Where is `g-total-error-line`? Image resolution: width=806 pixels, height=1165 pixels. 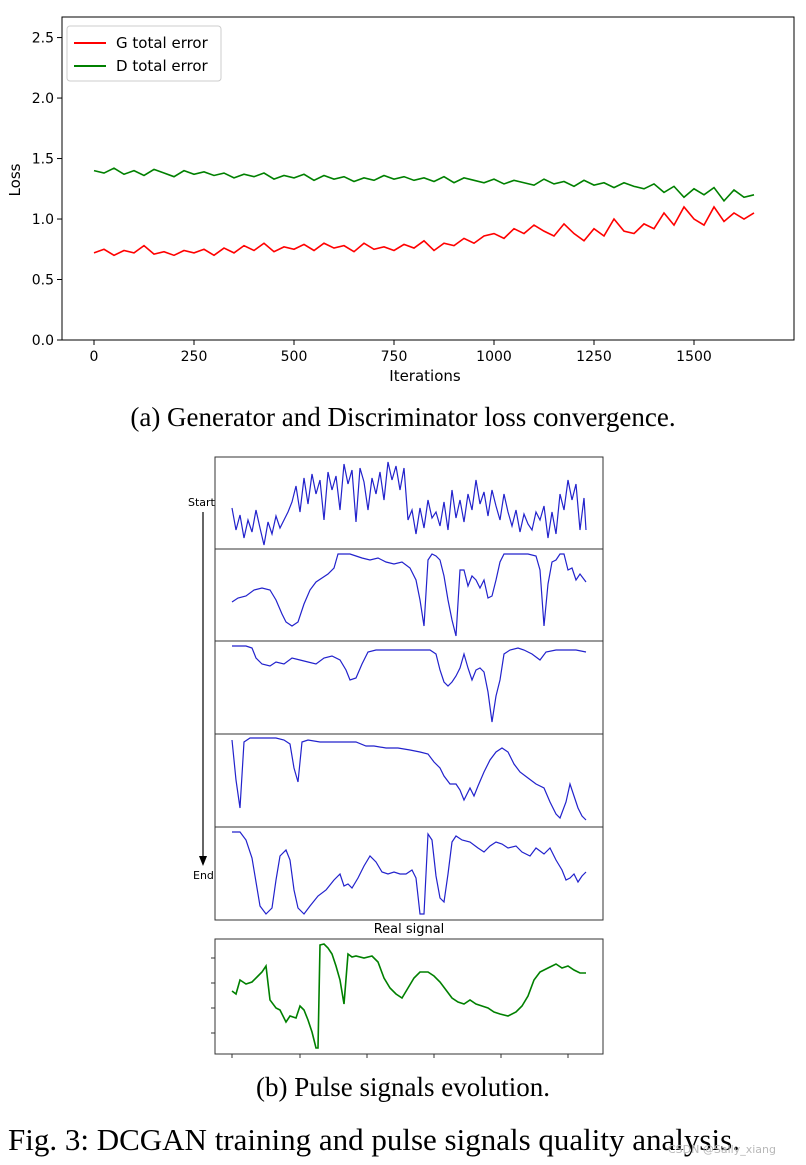
g-total-error-line is located at coordinates (424, 231).